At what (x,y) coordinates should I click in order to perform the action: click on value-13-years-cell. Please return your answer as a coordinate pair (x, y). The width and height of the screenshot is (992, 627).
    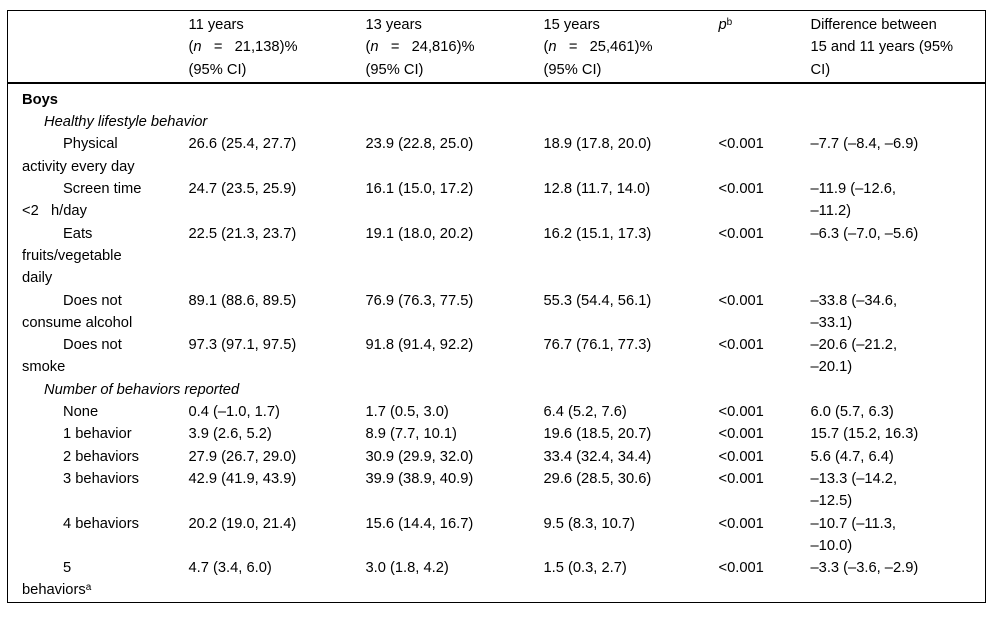
    Looking at the image, I should click on (455, 122).